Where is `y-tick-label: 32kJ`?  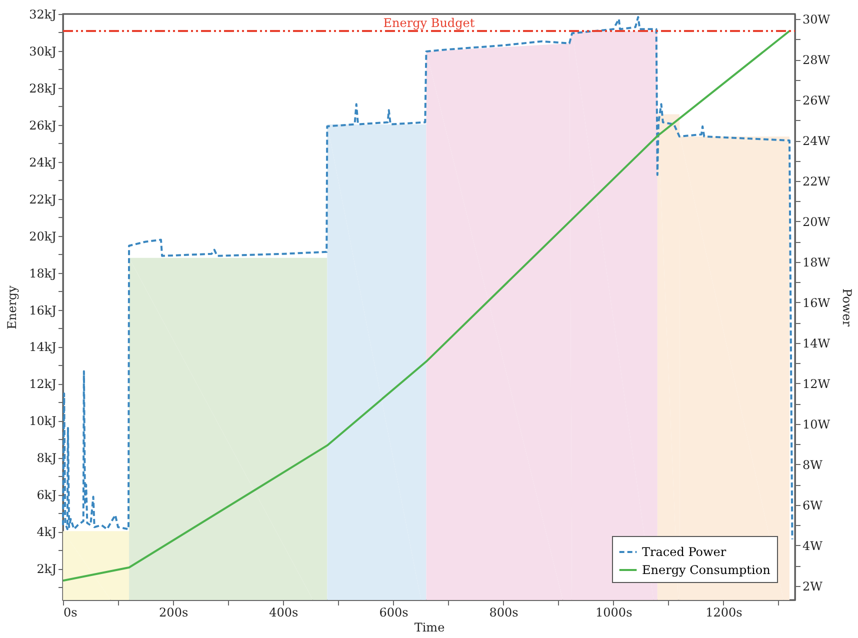
y-tick-label: 32kJ is located at coordinates (43, 15).